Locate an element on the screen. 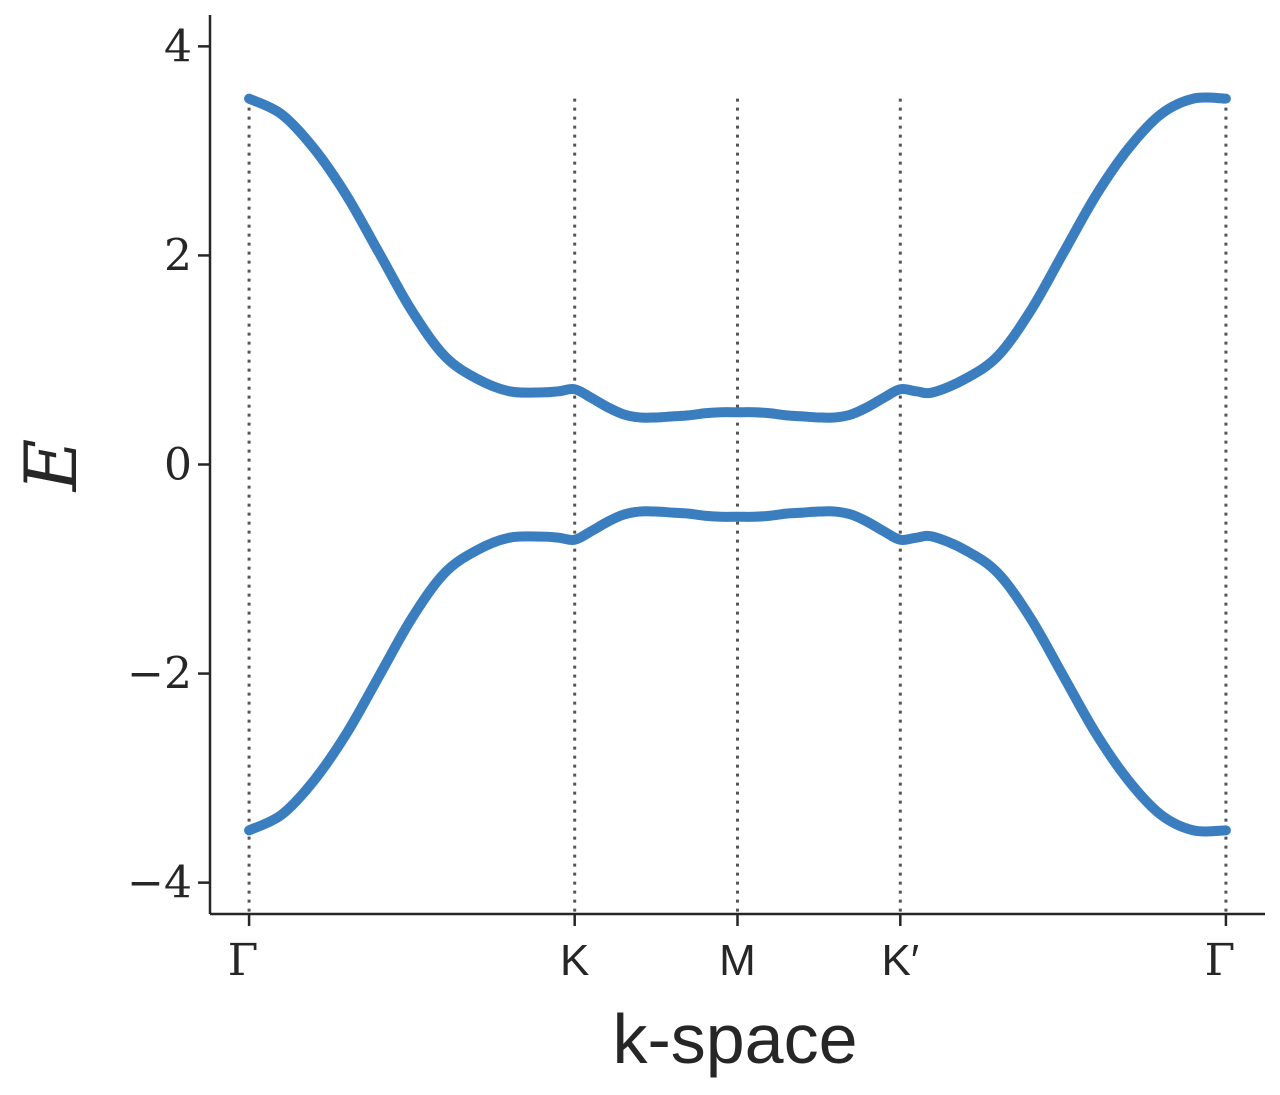 The image size is (1280, 1095). y-tick-label: 4 is located at coordinates (178, 46).